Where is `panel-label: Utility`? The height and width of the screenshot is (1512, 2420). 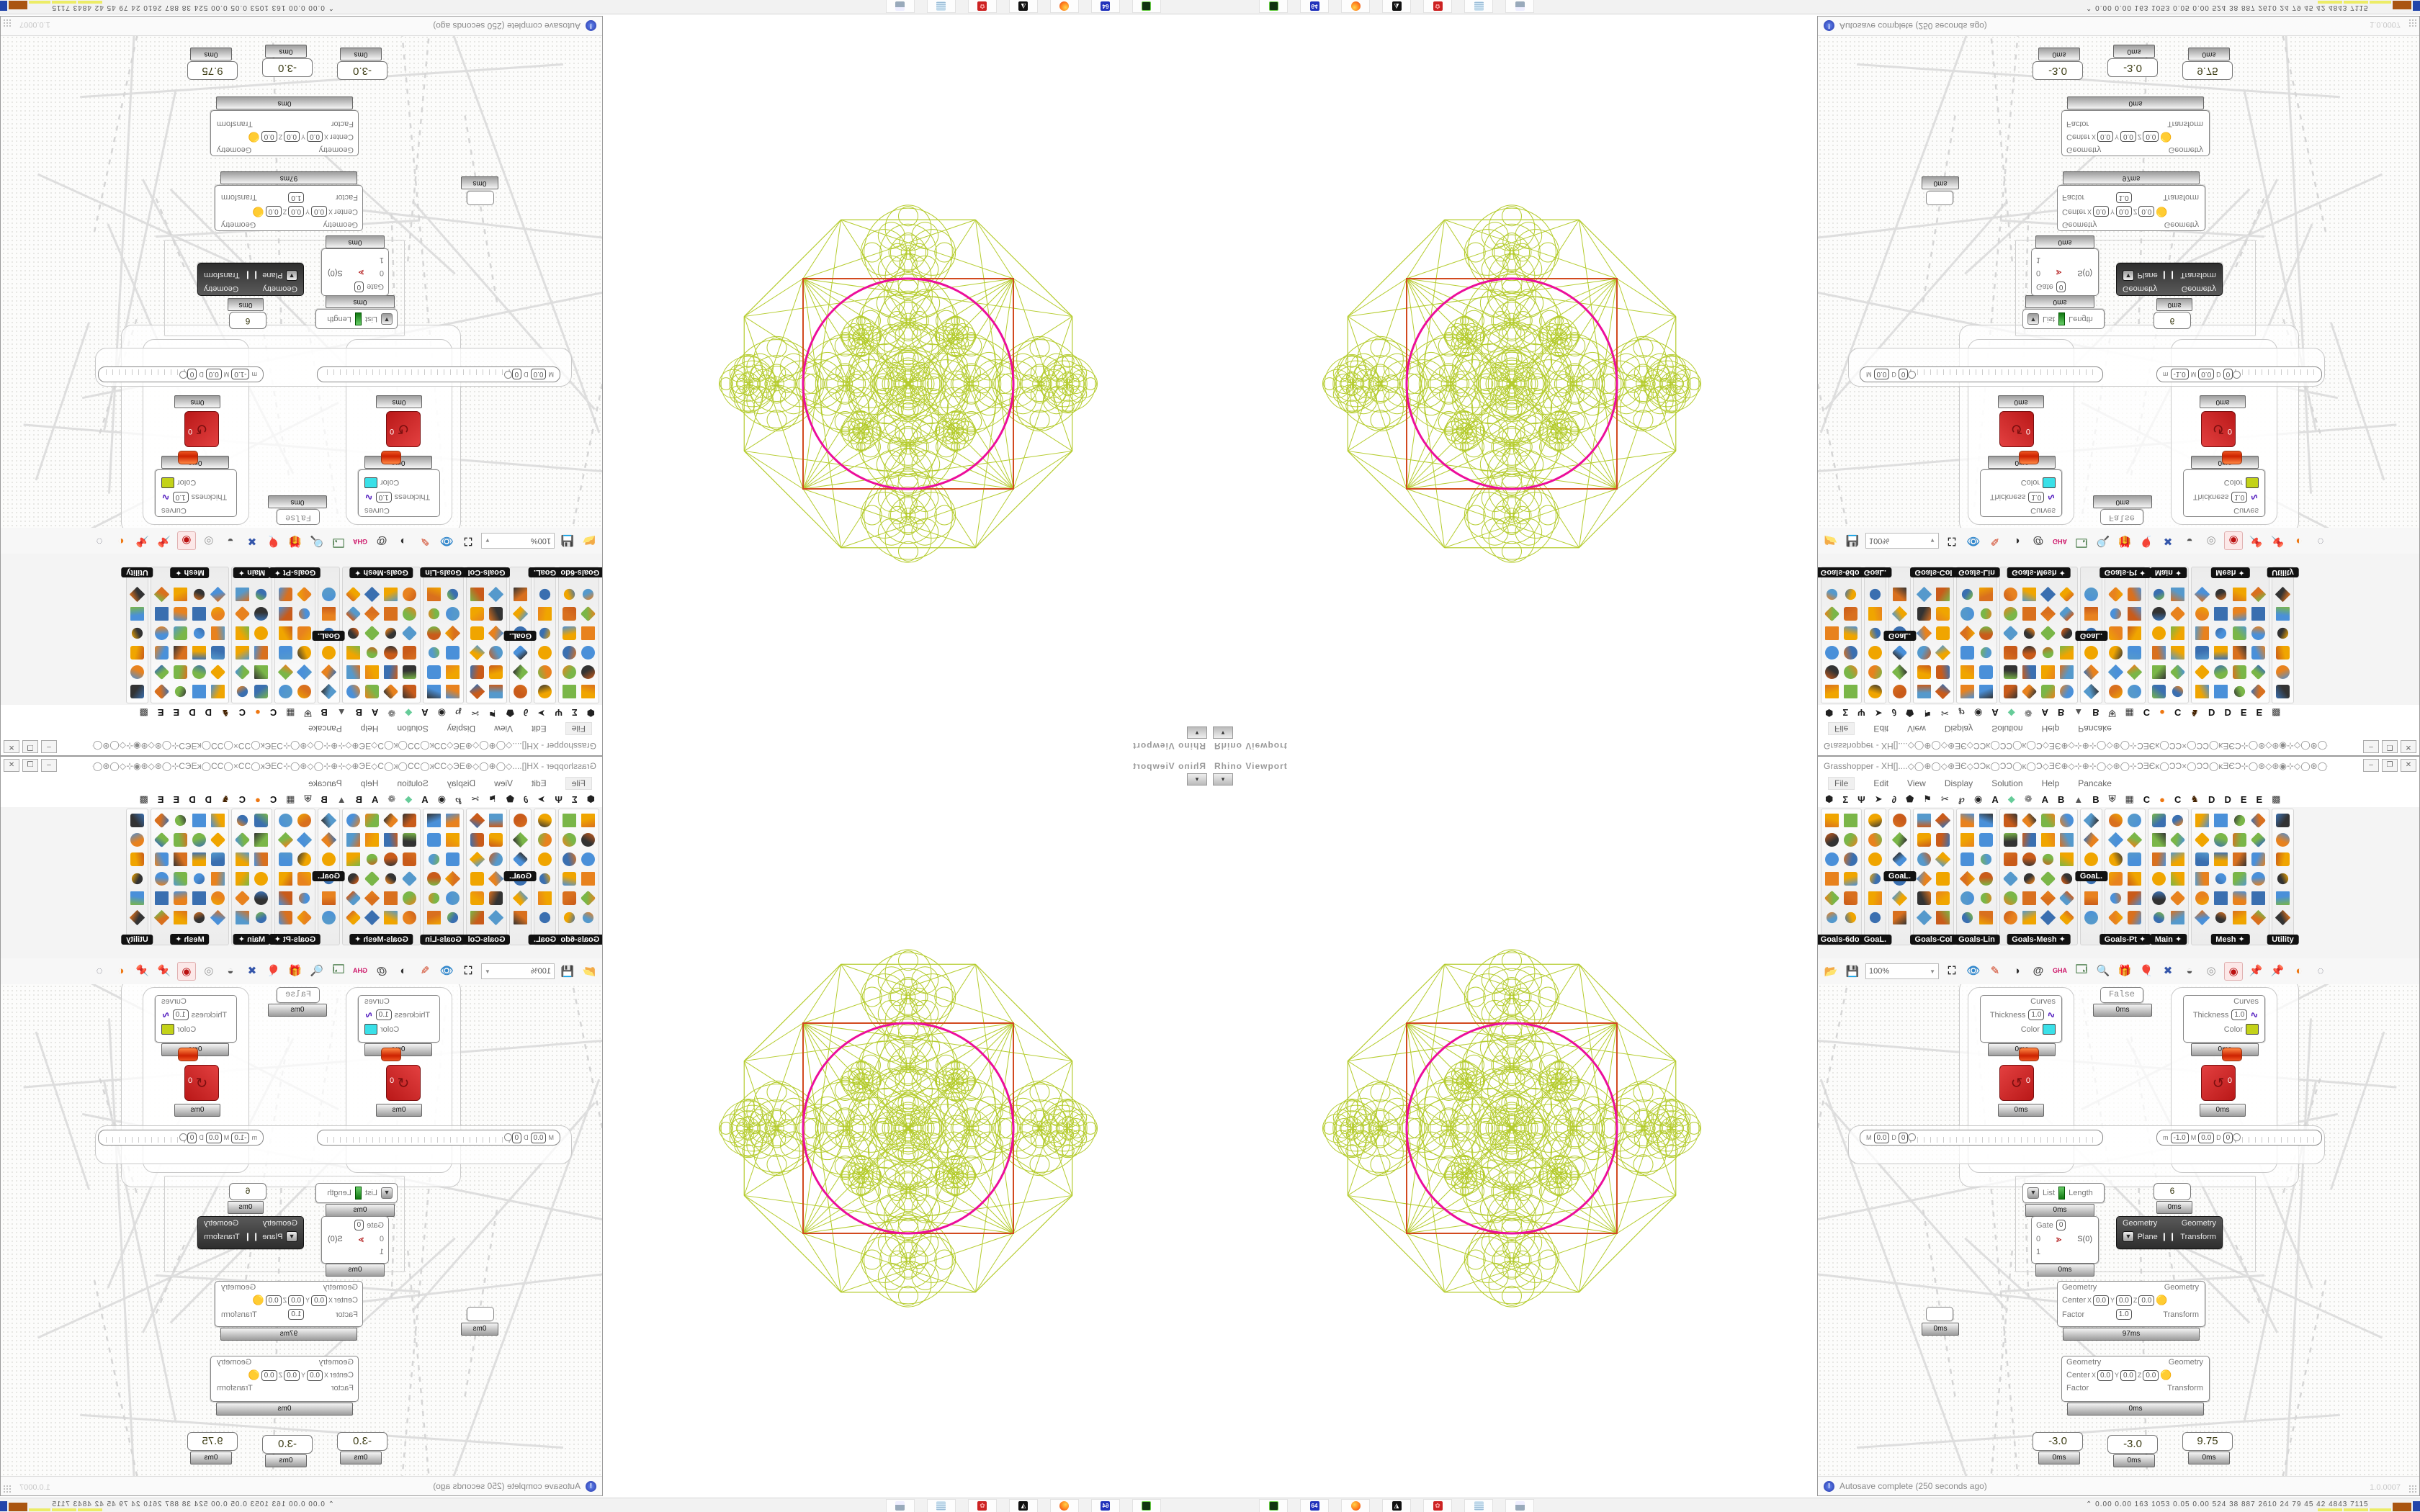
panel-label: Utility is located at coordinates (2283, 940).